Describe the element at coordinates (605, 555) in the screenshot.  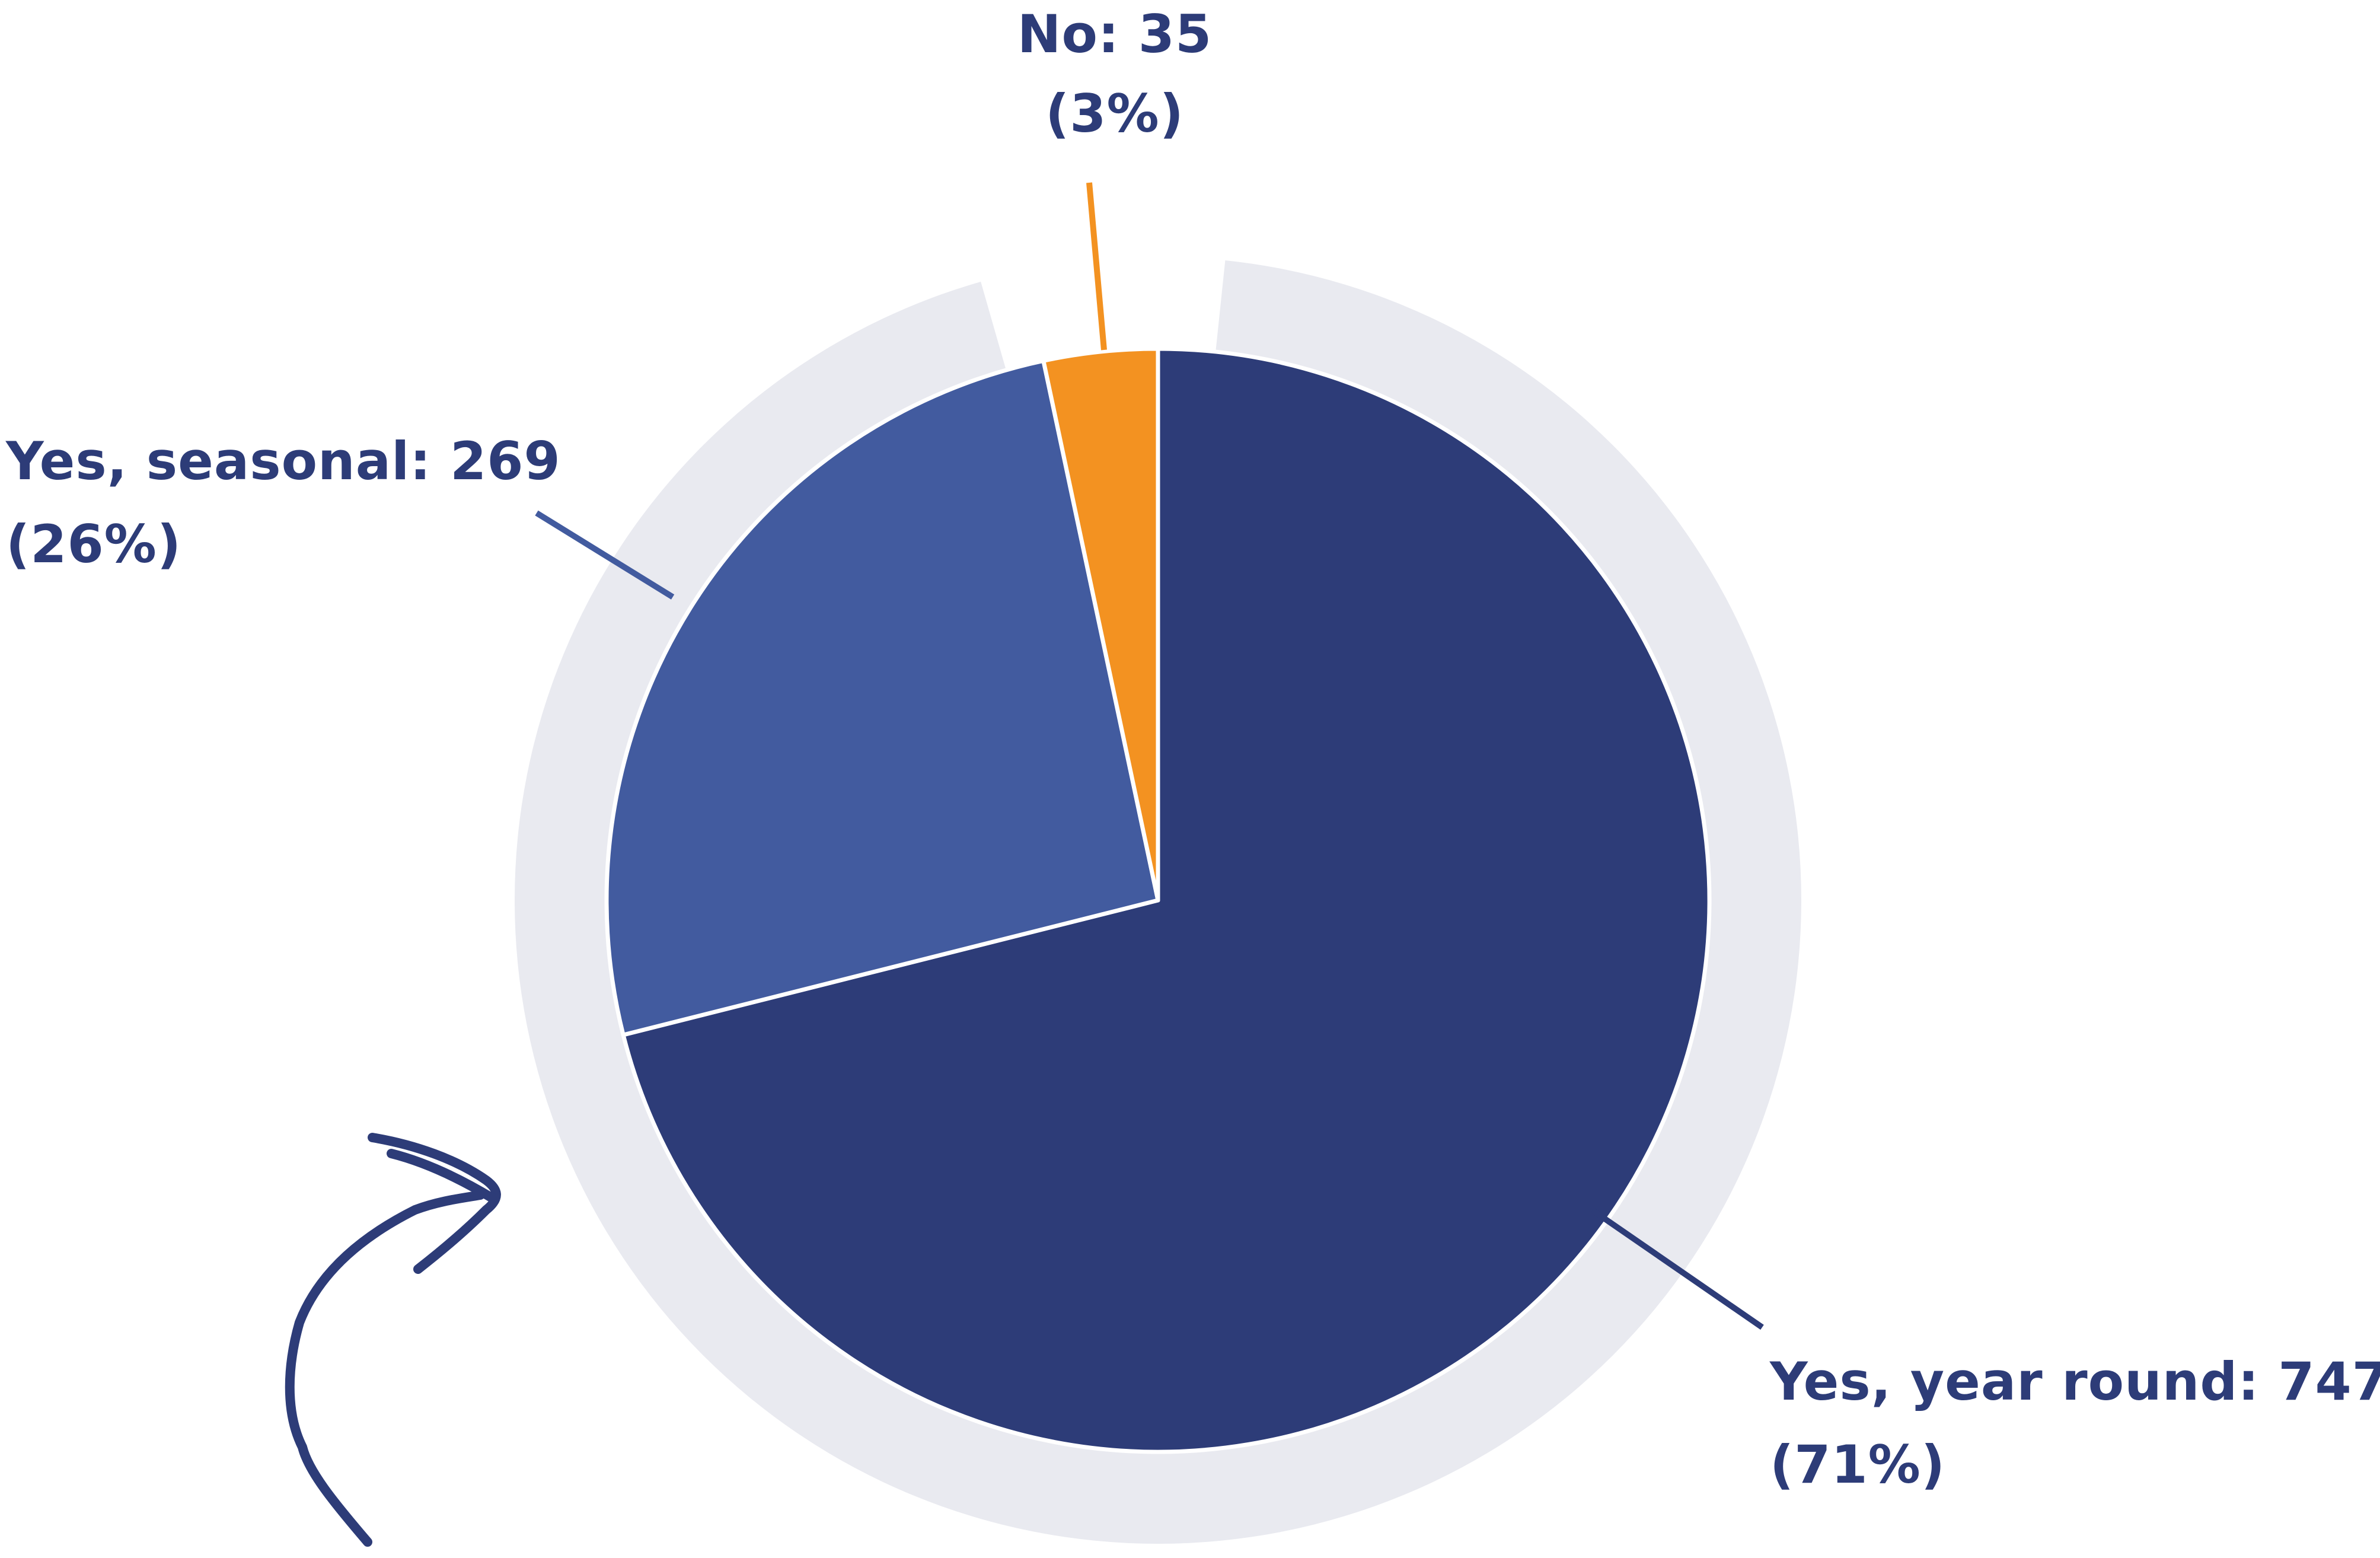
I see `leader-line-yes-seasonal` at that location.